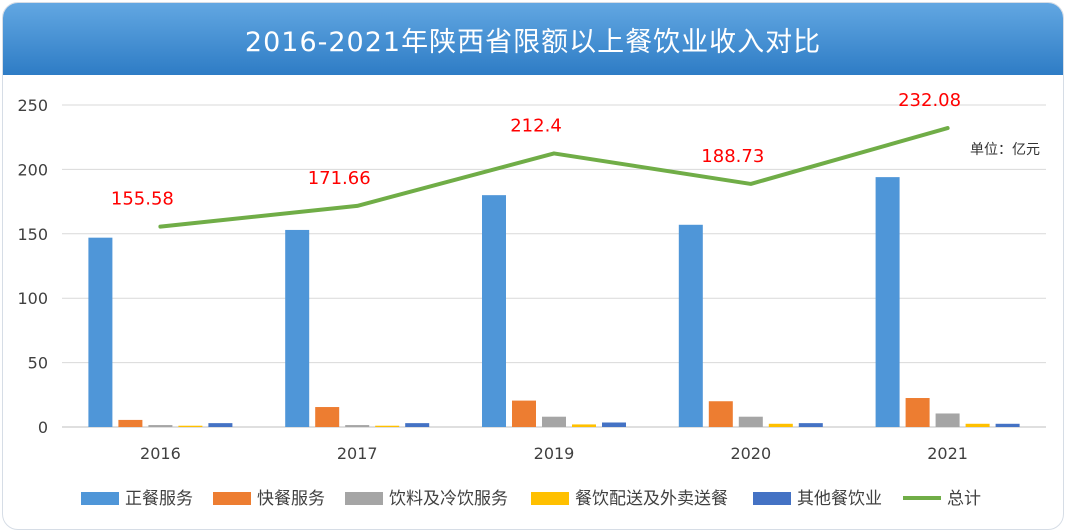 The height and width of the screenshot is (532, 1080). What do you see at coordinates (651, 499) in the screenshot?
I see `legend-label: 餐饮配送及外卖送餐` at bounding box center [651, 499].